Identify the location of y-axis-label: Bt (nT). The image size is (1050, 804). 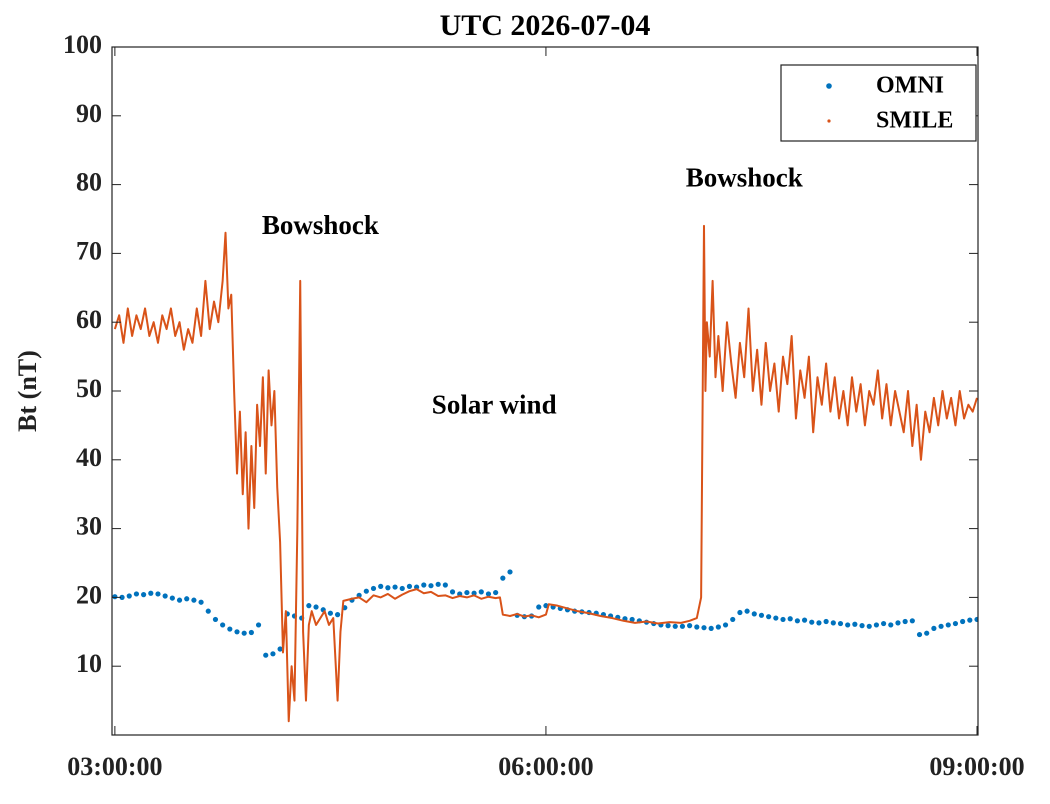
(27, 391).